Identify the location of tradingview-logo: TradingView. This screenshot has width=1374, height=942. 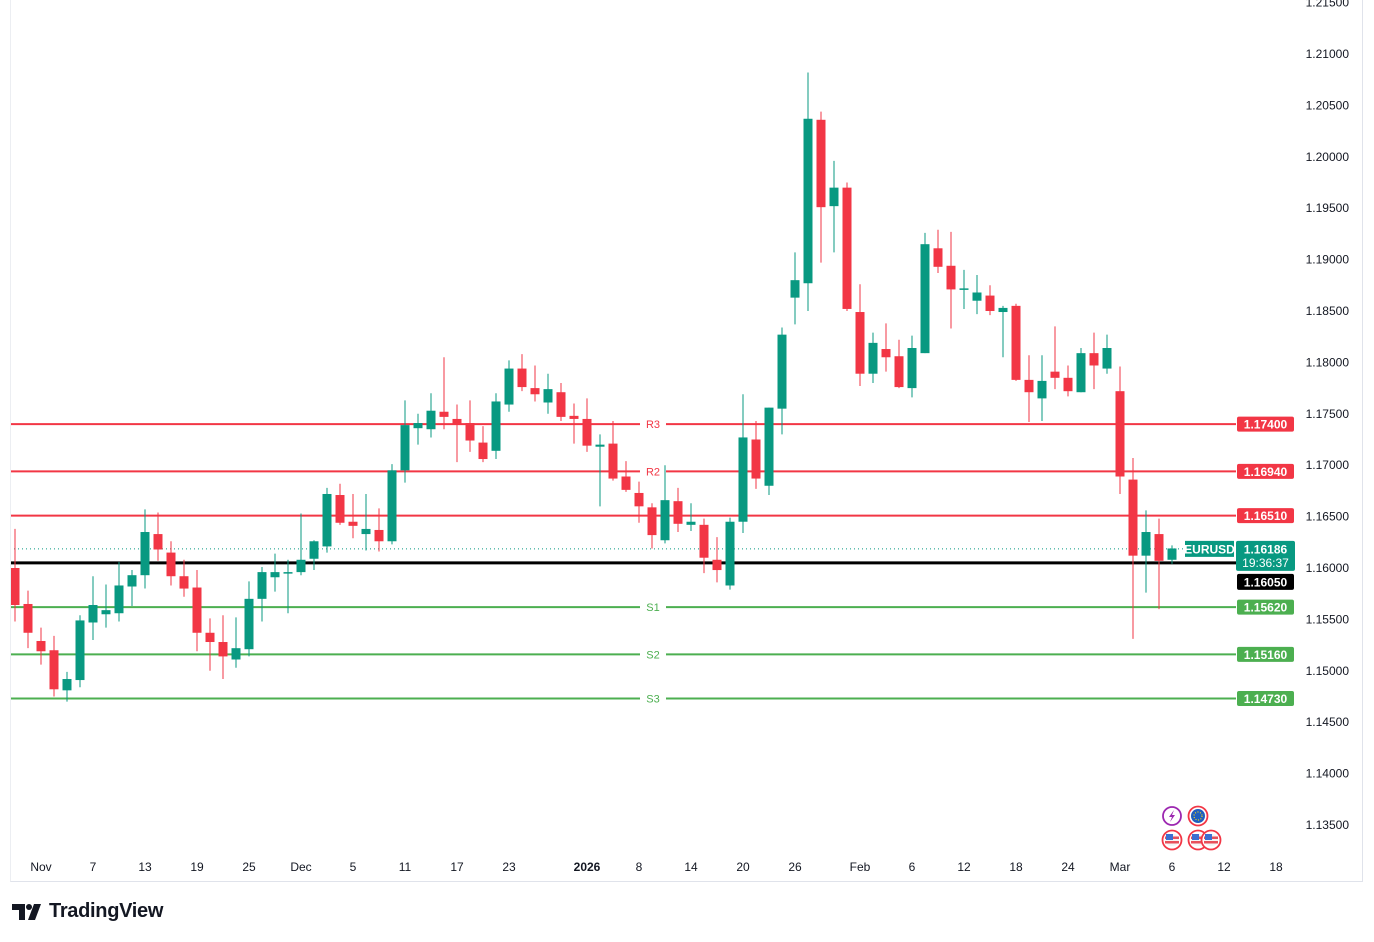
(87, 911).